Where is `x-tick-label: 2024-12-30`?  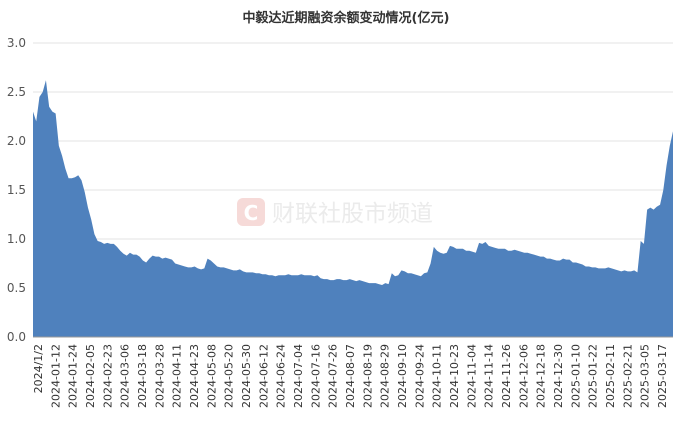 x-tick-label: 2024-12-30 is located at coordinates (558, 376).